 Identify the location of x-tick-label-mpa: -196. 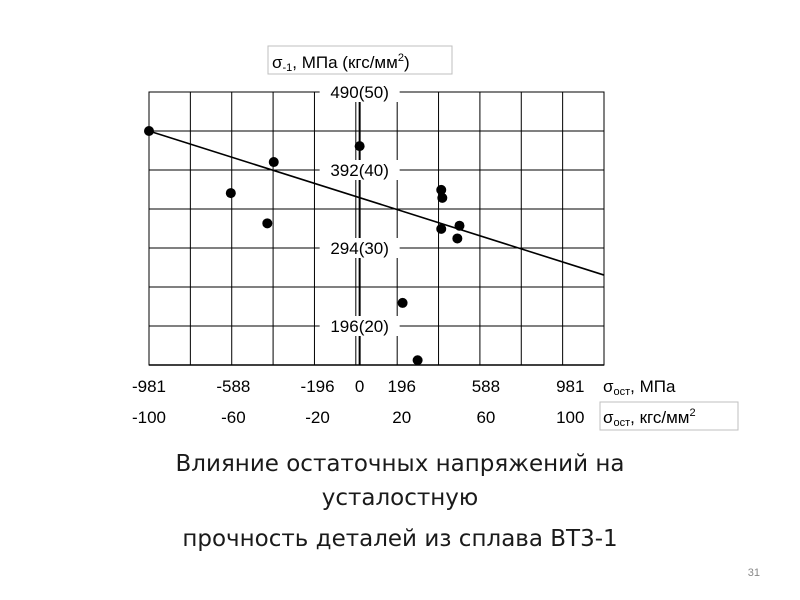
(318, 386).